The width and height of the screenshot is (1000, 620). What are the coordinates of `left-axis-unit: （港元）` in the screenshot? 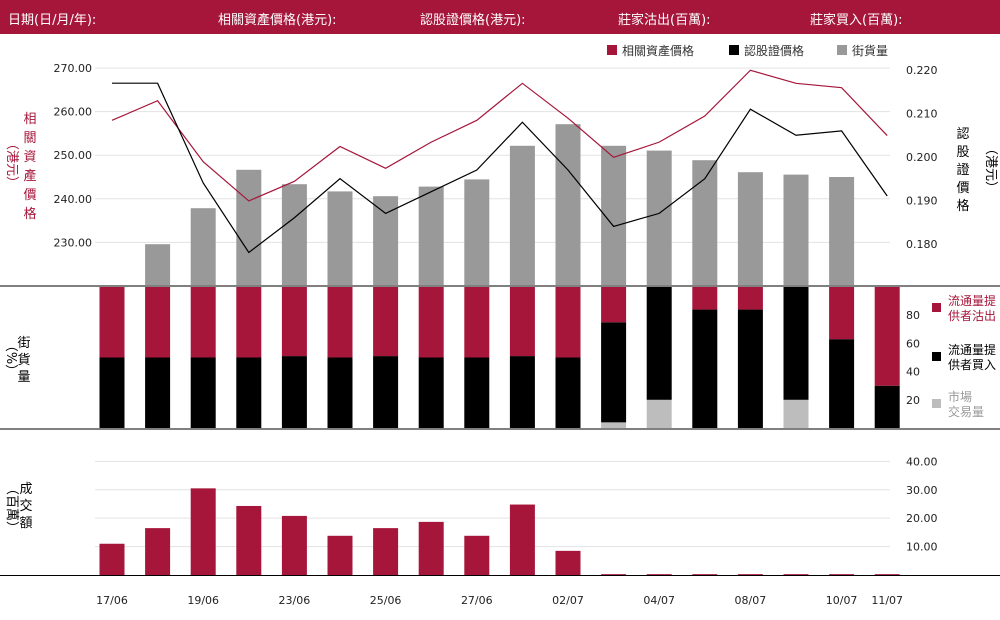 It's located at (11, 163).